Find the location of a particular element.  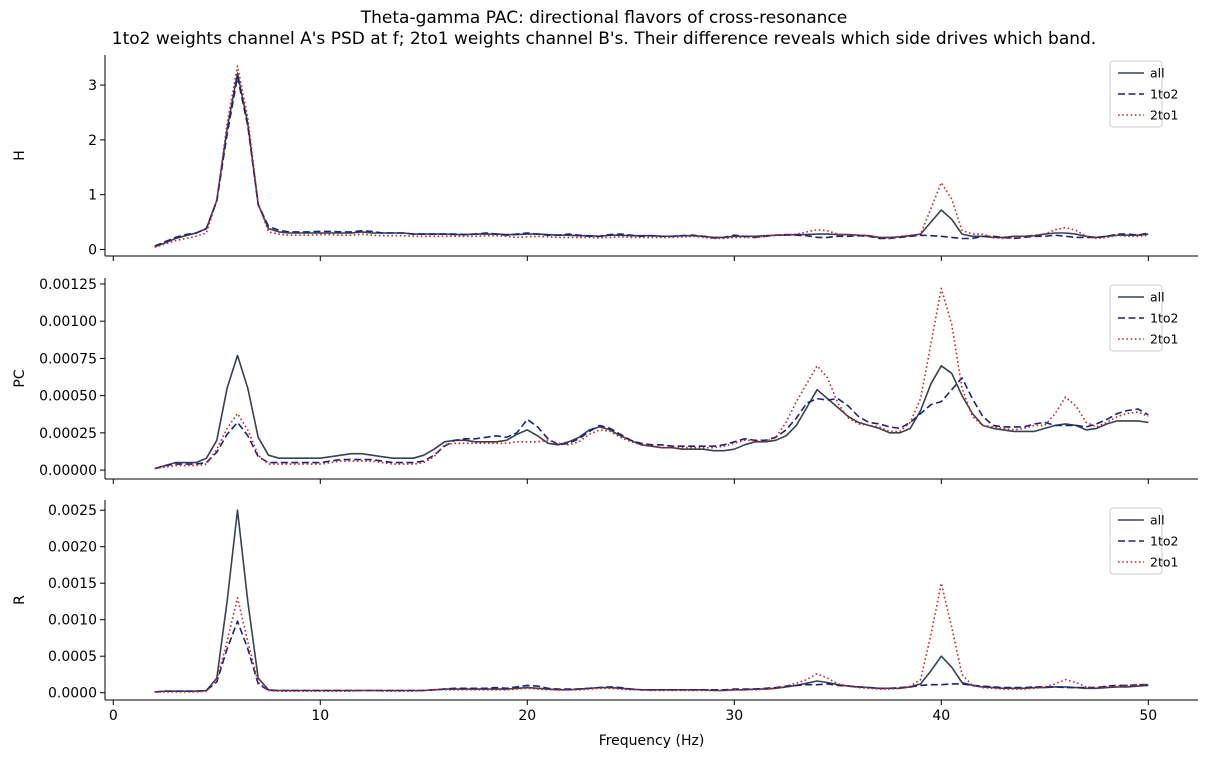

y-tick-label: 0.0010 is located at coordinates (72, 621).